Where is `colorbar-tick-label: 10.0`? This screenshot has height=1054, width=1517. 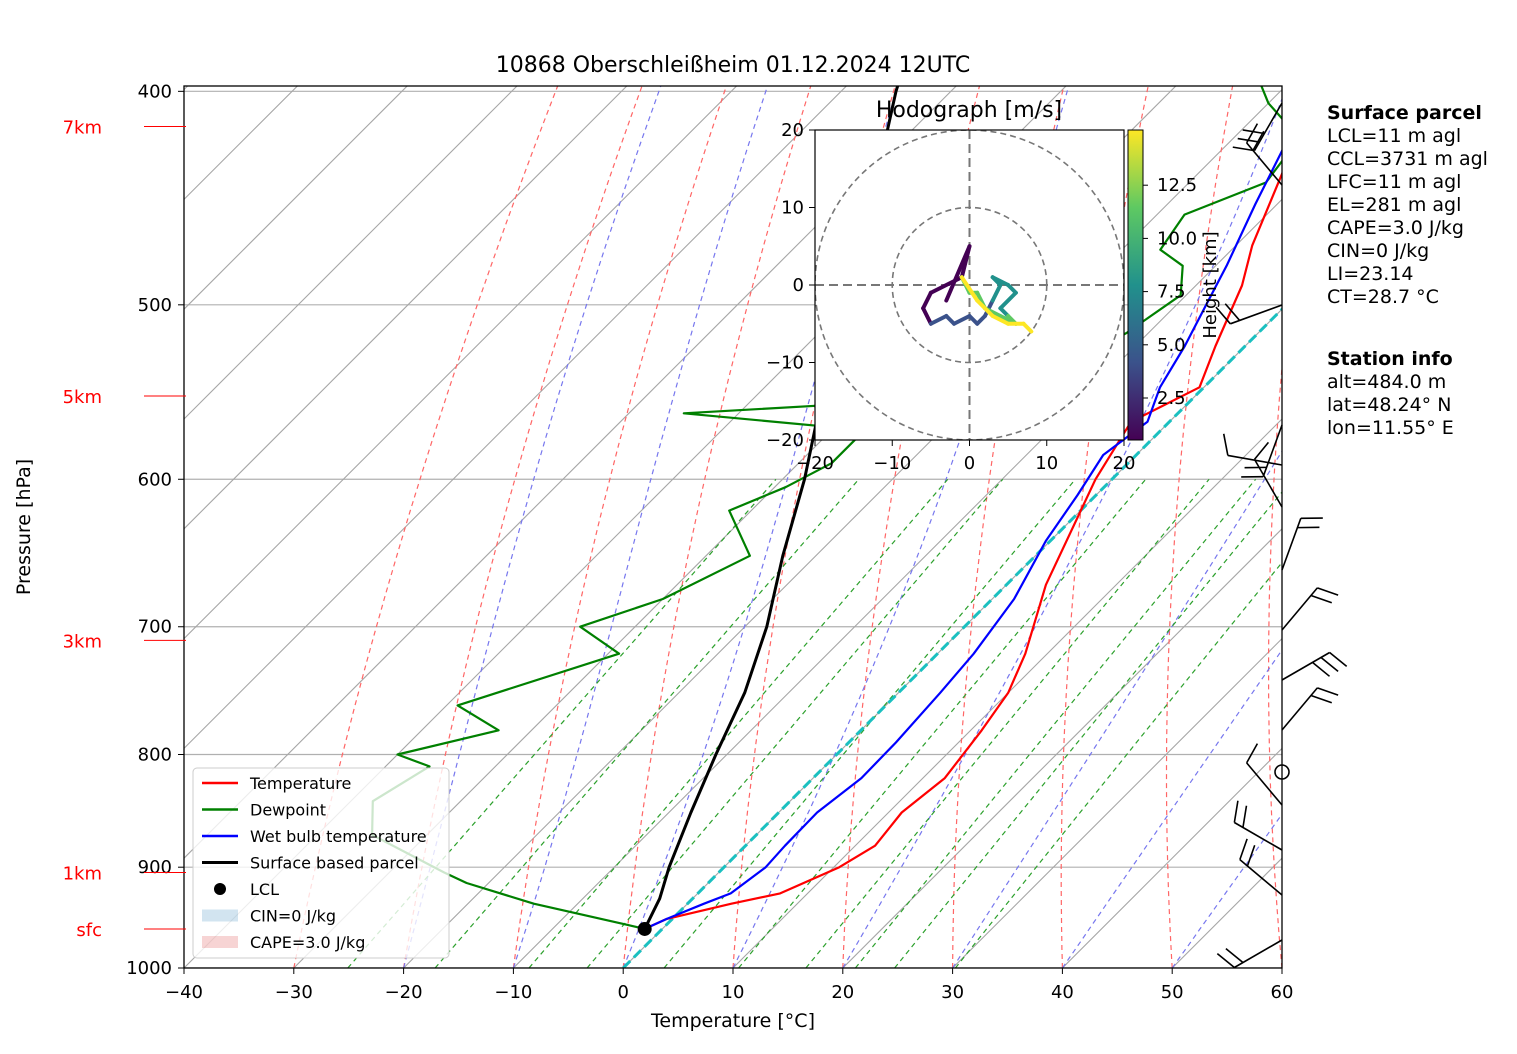
colorbar-tick-label: 10.0 is located at coordinates (1177, 238).